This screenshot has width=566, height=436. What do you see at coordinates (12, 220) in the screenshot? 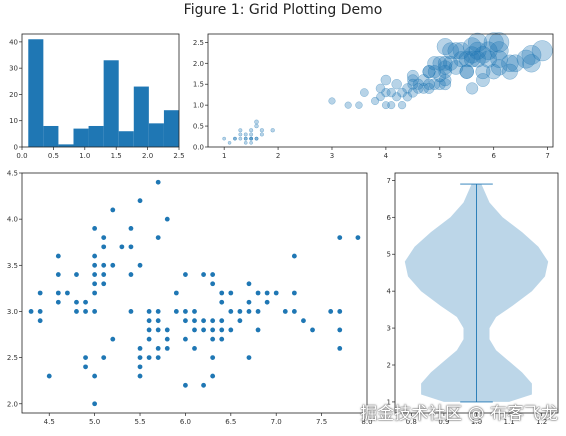
I see `scatter-y-tick-label: 4.0` at bounding box center [12, 220].